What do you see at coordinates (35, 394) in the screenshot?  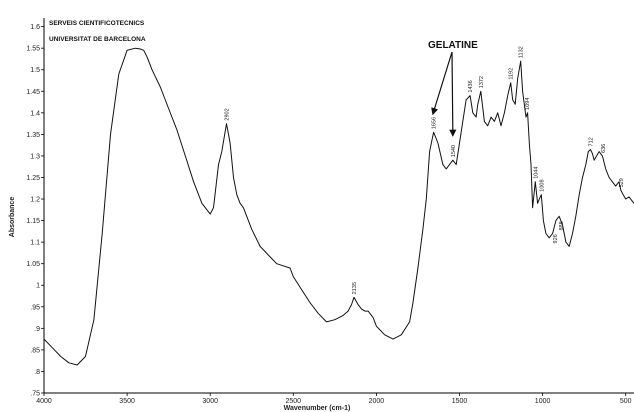 I see `y-tick-label: .75` at bounding box center [35, 394].